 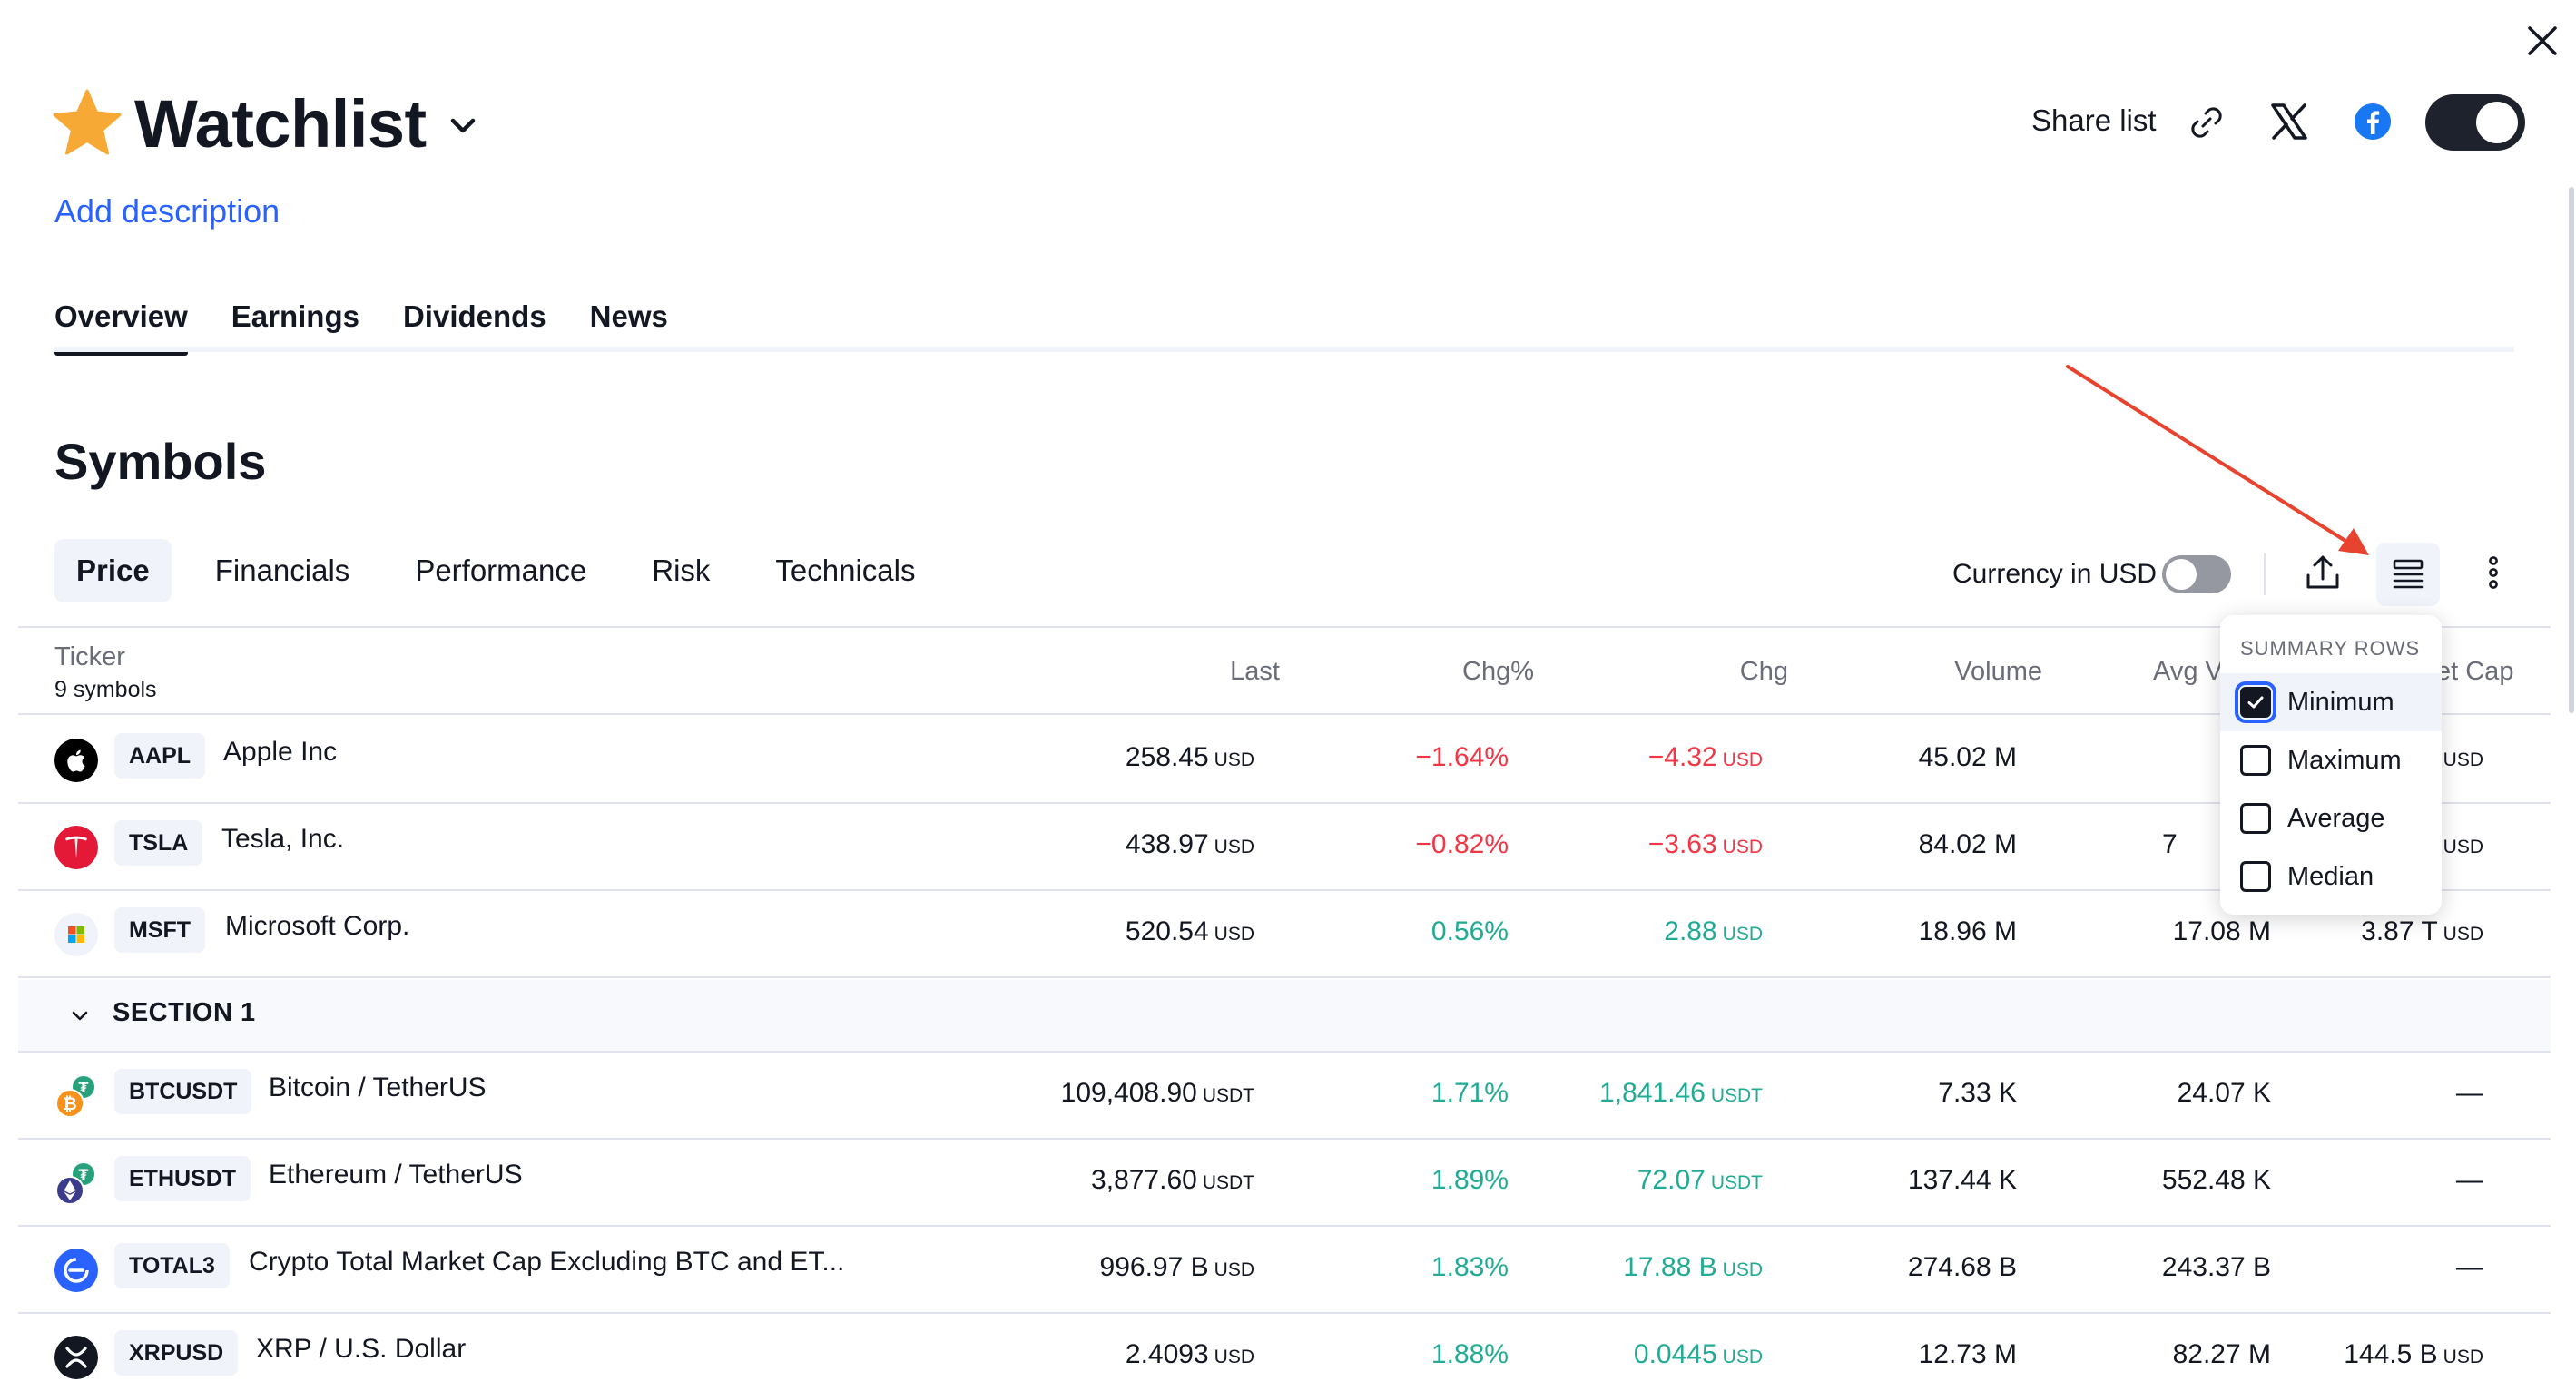 What do you see at coordinates (396, 1175) in the screenshot?
I see `symbol-name: Ethereum / TetherUS` at bounding box center [396, 1175].